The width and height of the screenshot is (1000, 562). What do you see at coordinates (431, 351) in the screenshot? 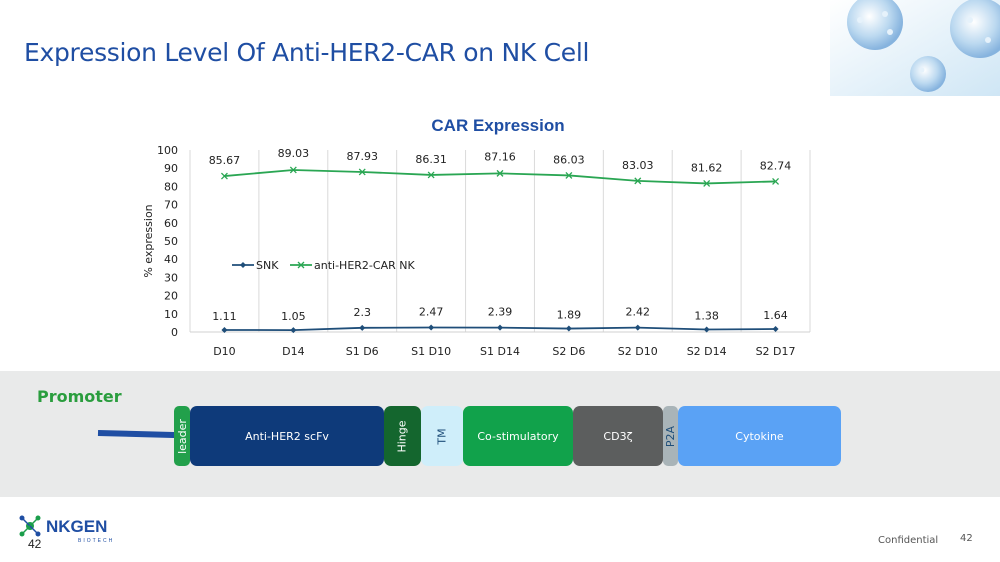
I see `x-tick-label: S1 D10` at bounding box center [431, 351].